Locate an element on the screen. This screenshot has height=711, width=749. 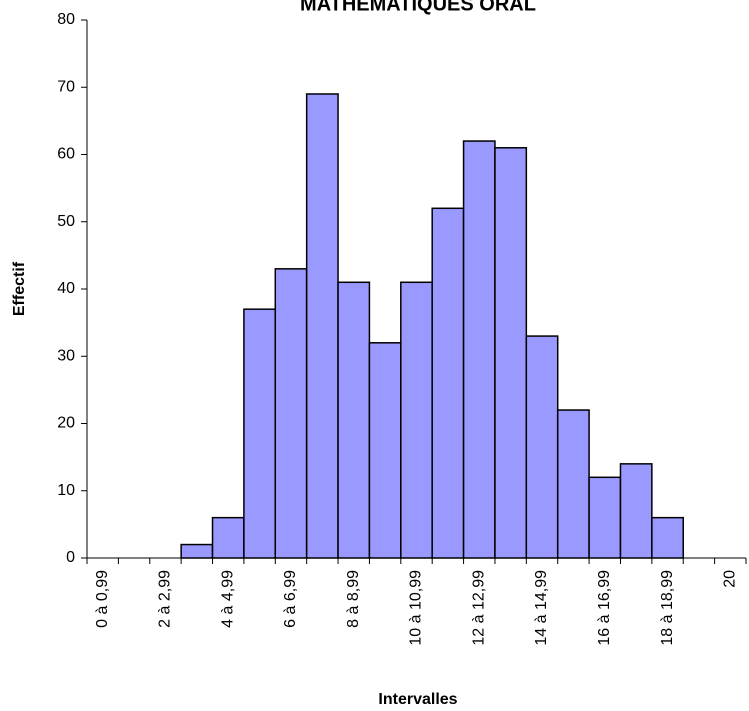
y-tick-label: 50 is located at coordinates (66, 221).